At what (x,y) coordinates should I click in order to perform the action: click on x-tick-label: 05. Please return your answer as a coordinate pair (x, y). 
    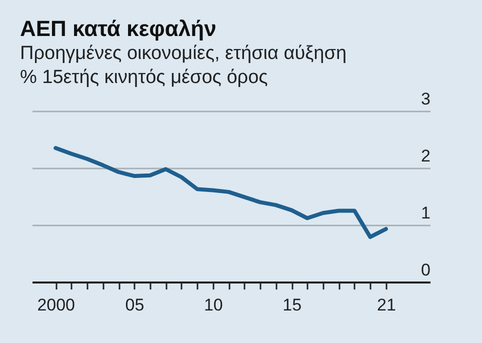
    Looking at the image, I should click on (134, 305).